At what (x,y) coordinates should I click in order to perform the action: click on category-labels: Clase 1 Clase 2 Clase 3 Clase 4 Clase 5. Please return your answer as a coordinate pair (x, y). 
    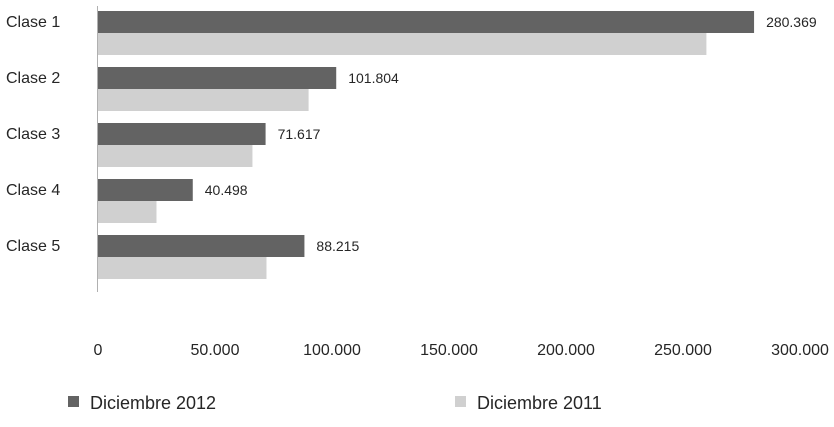
    Looking at the image, I should click on (33, 134).